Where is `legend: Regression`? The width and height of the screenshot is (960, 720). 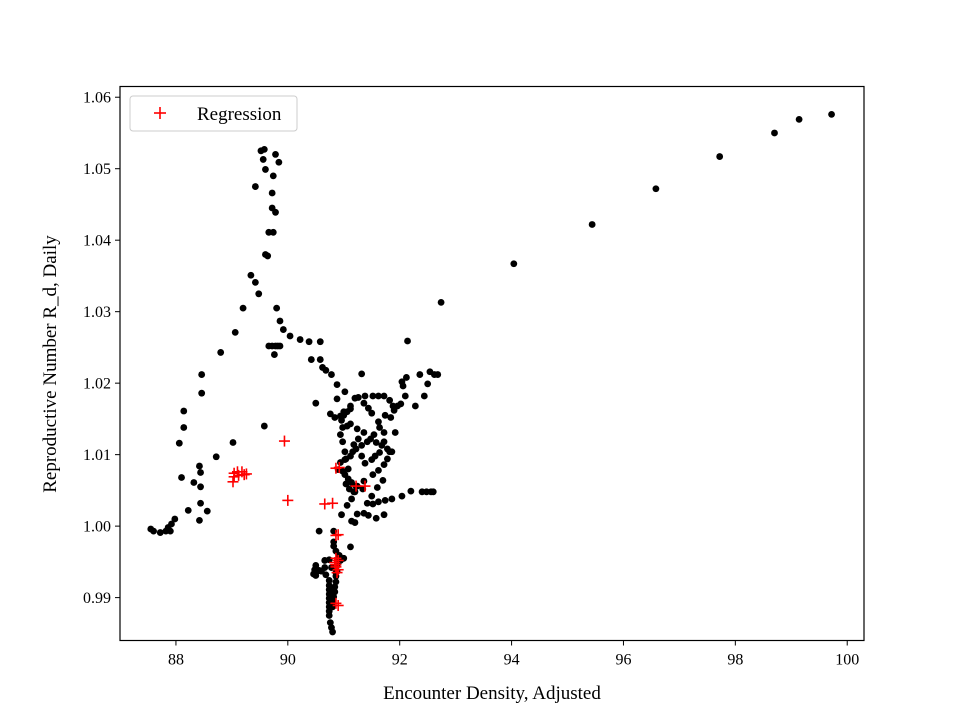 legend: Regression is located at coordinates (213, 113).